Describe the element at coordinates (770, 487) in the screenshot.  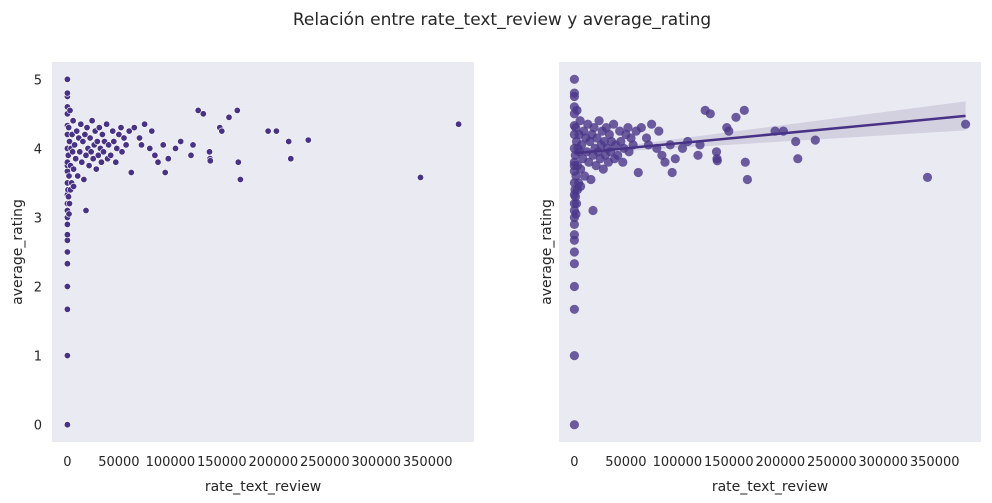
I see `right-x-axis-label: rate_text_review` at that location.